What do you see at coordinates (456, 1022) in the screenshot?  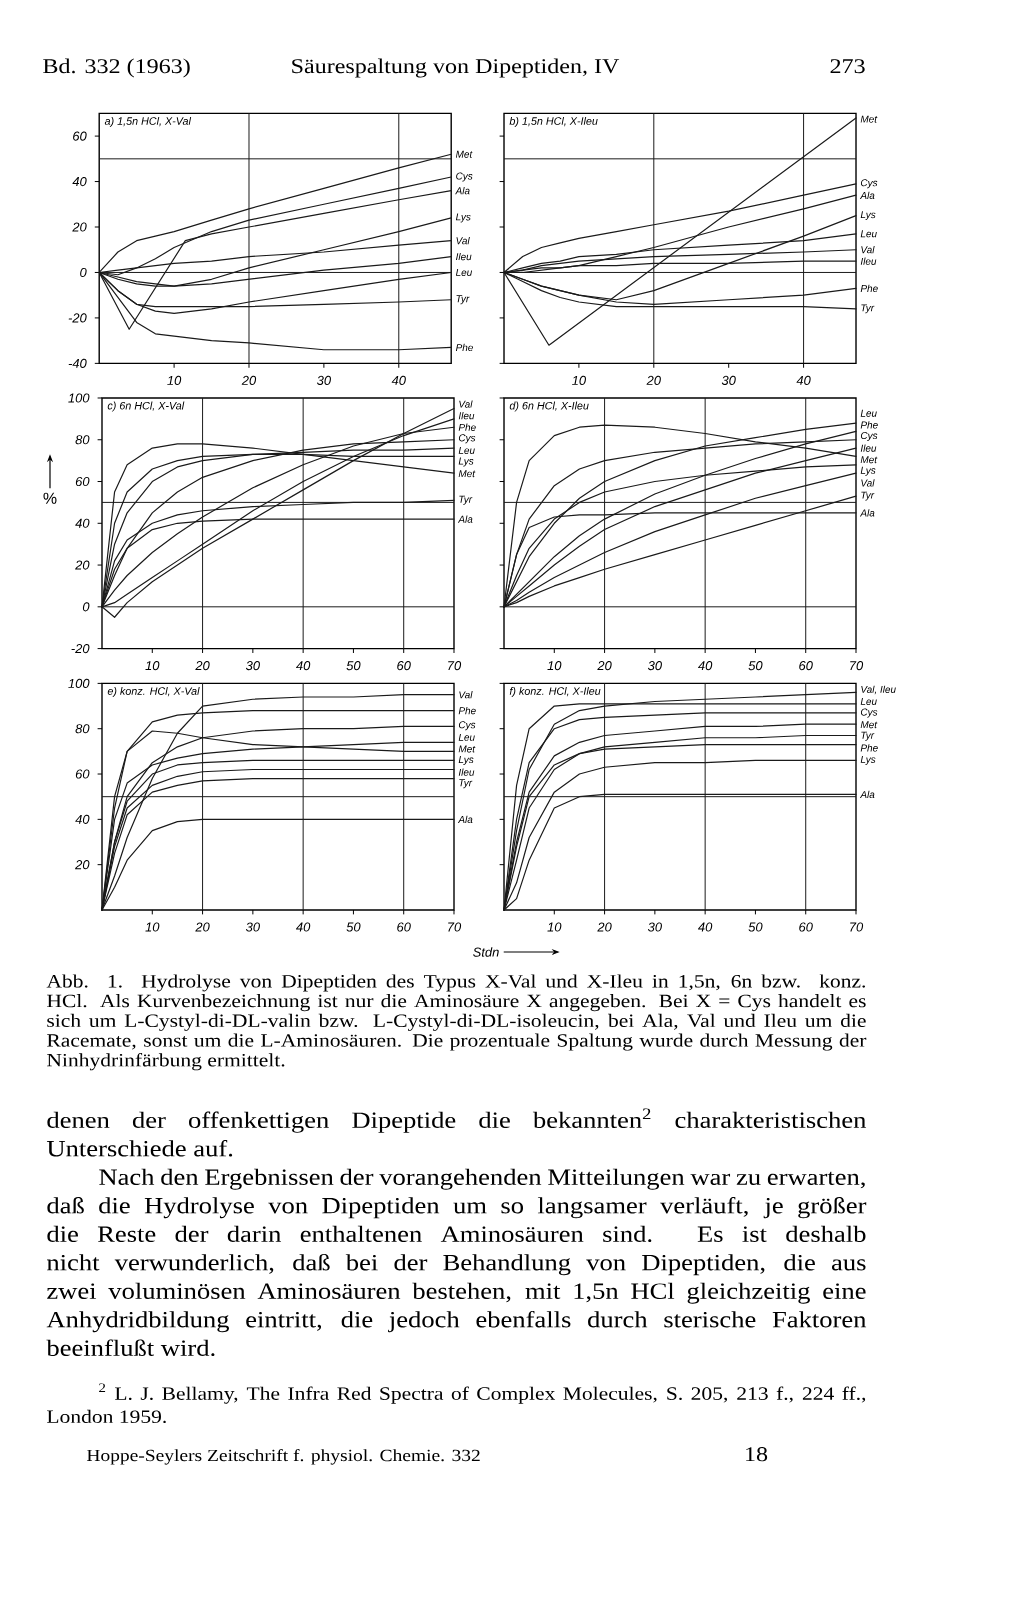 I see `caption: Abb. 1. Hydrolyse von Dipeptiden des Typus X-Val und X-Ileu in 1,5n, 6n bzw. konz. HCl. Als Kurvenbezeichnung ist nur die Aminosäure X angegeben. Bei X = Cys handelt es sich um L-Cystyl-di-DL-valin bzw. L-Cystyl-di-DL-isoleucin, bei Ala, Val und Ileu um die Racemate, sonst um die L-Aminosäuren. Die prozentuale Spaltung wurde durch Messung der Ninhydrinfärbung ermittelt.` at bounding box center [456, 1022].